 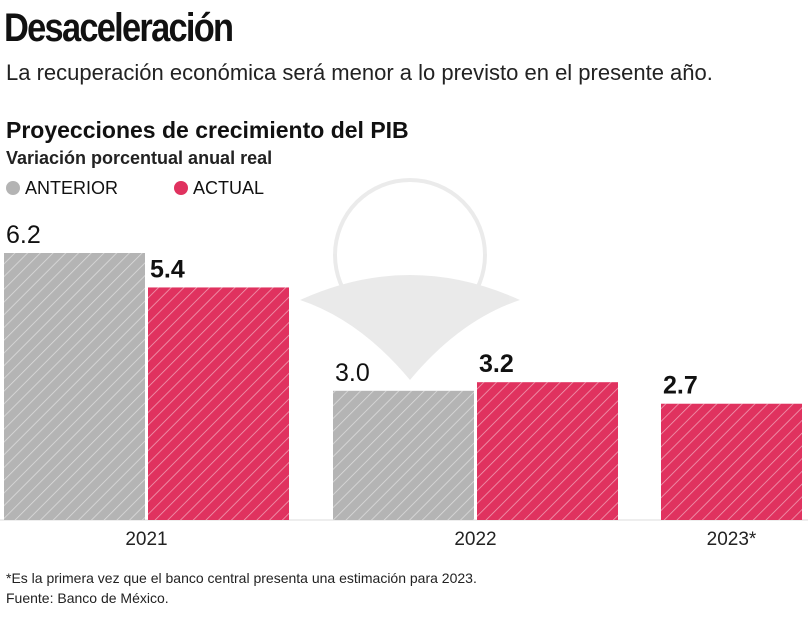 What do you see at coordinates (475, 539) in the screenshot?
I see `x-tick-label: 2022` at bounding box center [475, 539].